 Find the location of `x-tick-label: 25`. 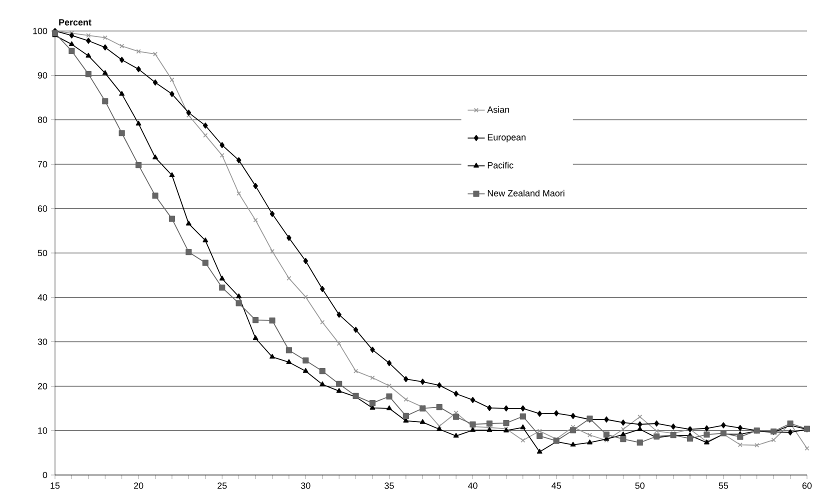

x-tick-label: 25 is located at coordinates (222, 485).